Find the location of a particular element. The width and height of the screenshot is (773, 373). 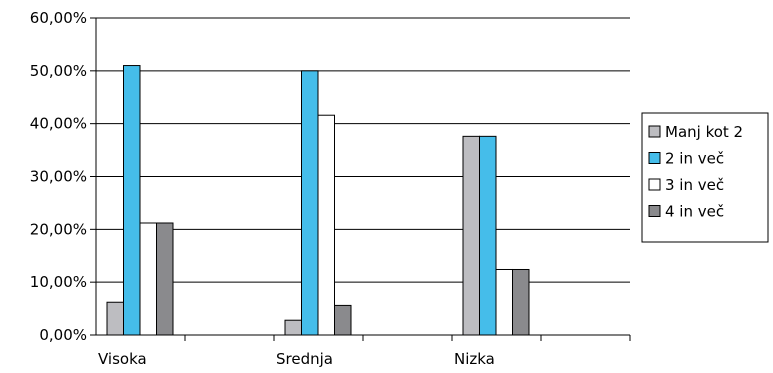

legend: Manj kot 2 2 in več 3 in več 4 in več is located at coordinates (705, 177).